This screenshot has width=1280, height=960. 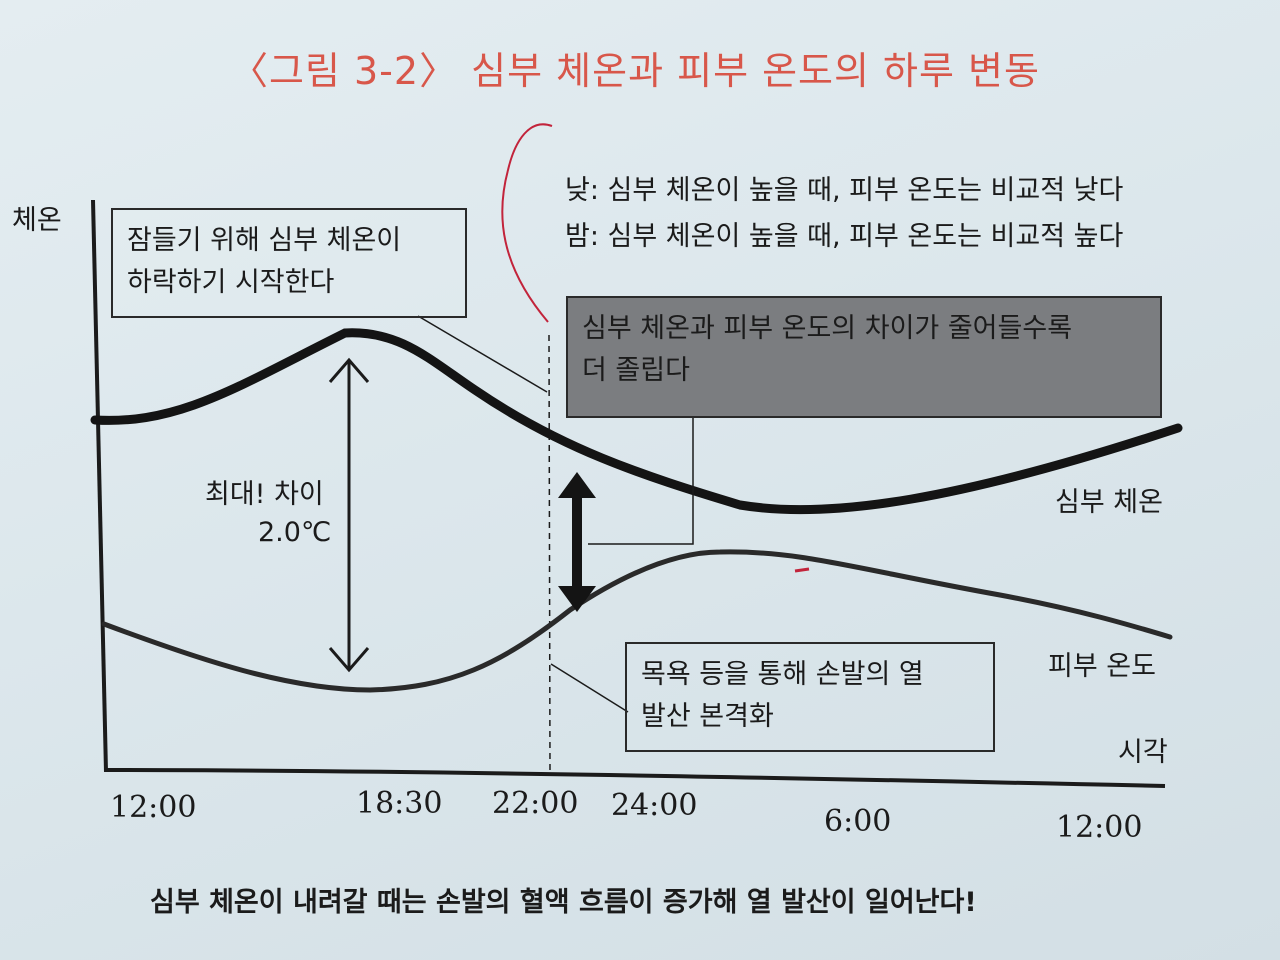 What do you see at coordinates (231, 282) in the screenshot?
I see `callout-sleep-start-line2: 하락하기 시작한다` at bounding box center [231, 282].